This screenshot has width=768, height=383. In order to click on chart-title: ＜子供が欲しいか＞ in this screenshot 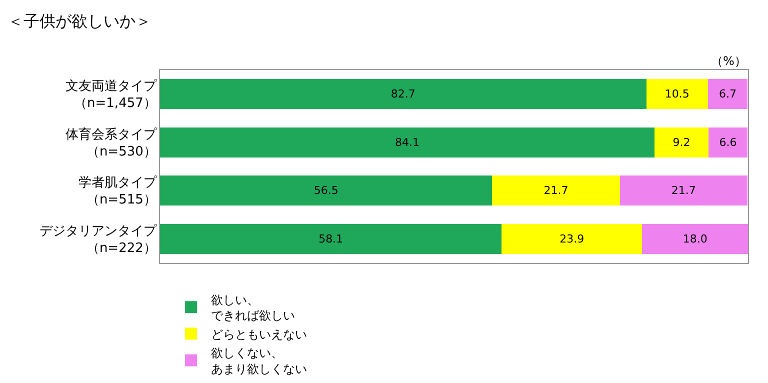, I will do `click(80, 21)`.